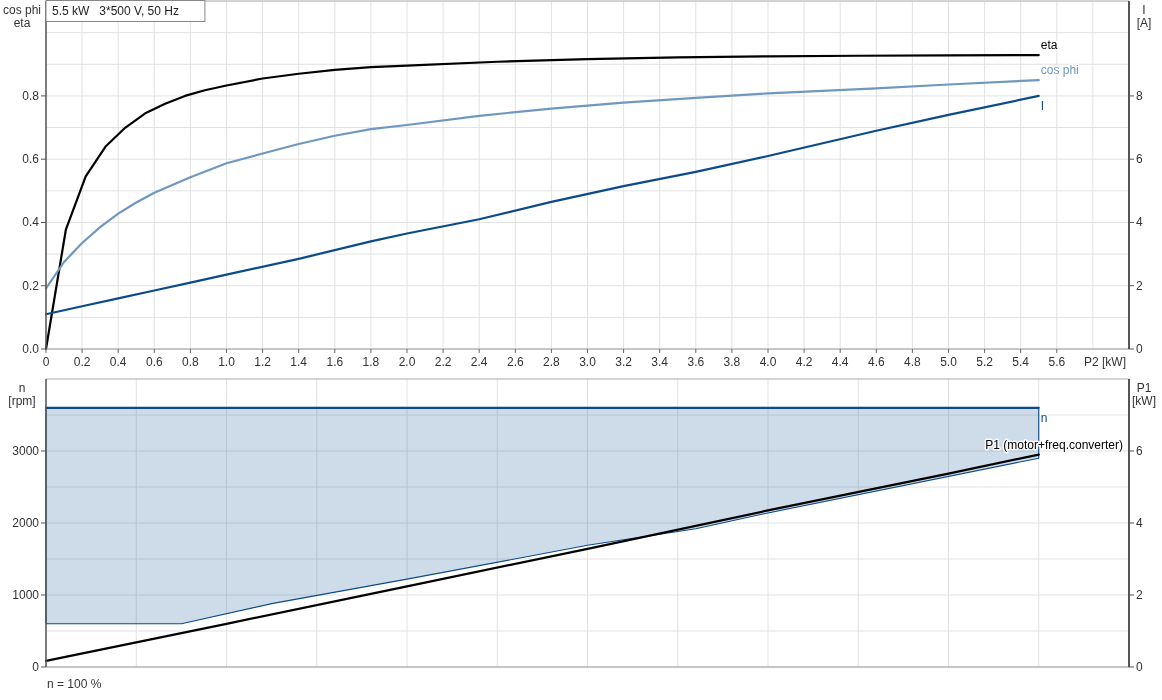 The height and width of the screenshot is (700, 1162). Describe the element at coordinates (26, 595) in the screenshot. I see `y-tick-label: 1000` at that location.